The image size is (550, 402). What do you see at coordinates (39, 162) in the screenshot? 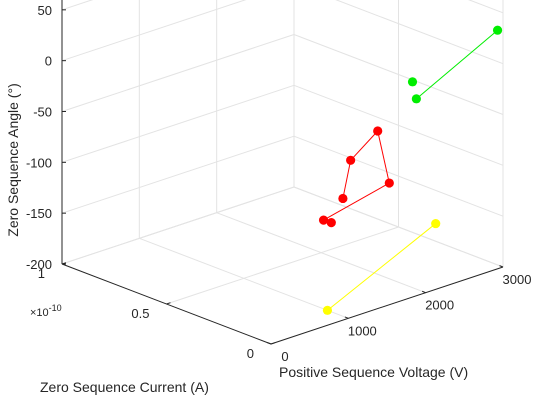
I see `z-tick-label: -100` at bounding box center [39, 162].